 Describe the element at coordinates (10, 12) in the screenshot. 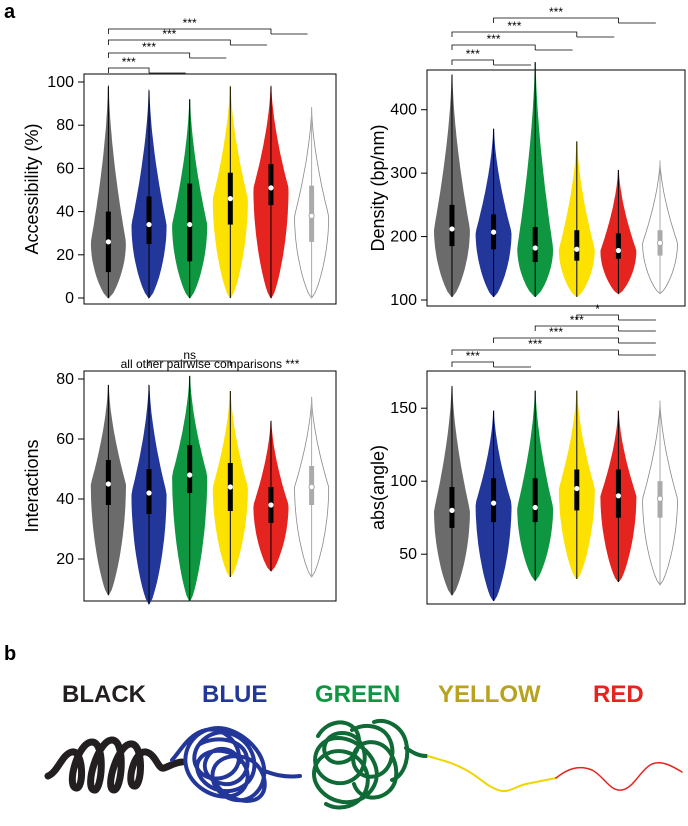

I see `panel-label-a: a` at that location.